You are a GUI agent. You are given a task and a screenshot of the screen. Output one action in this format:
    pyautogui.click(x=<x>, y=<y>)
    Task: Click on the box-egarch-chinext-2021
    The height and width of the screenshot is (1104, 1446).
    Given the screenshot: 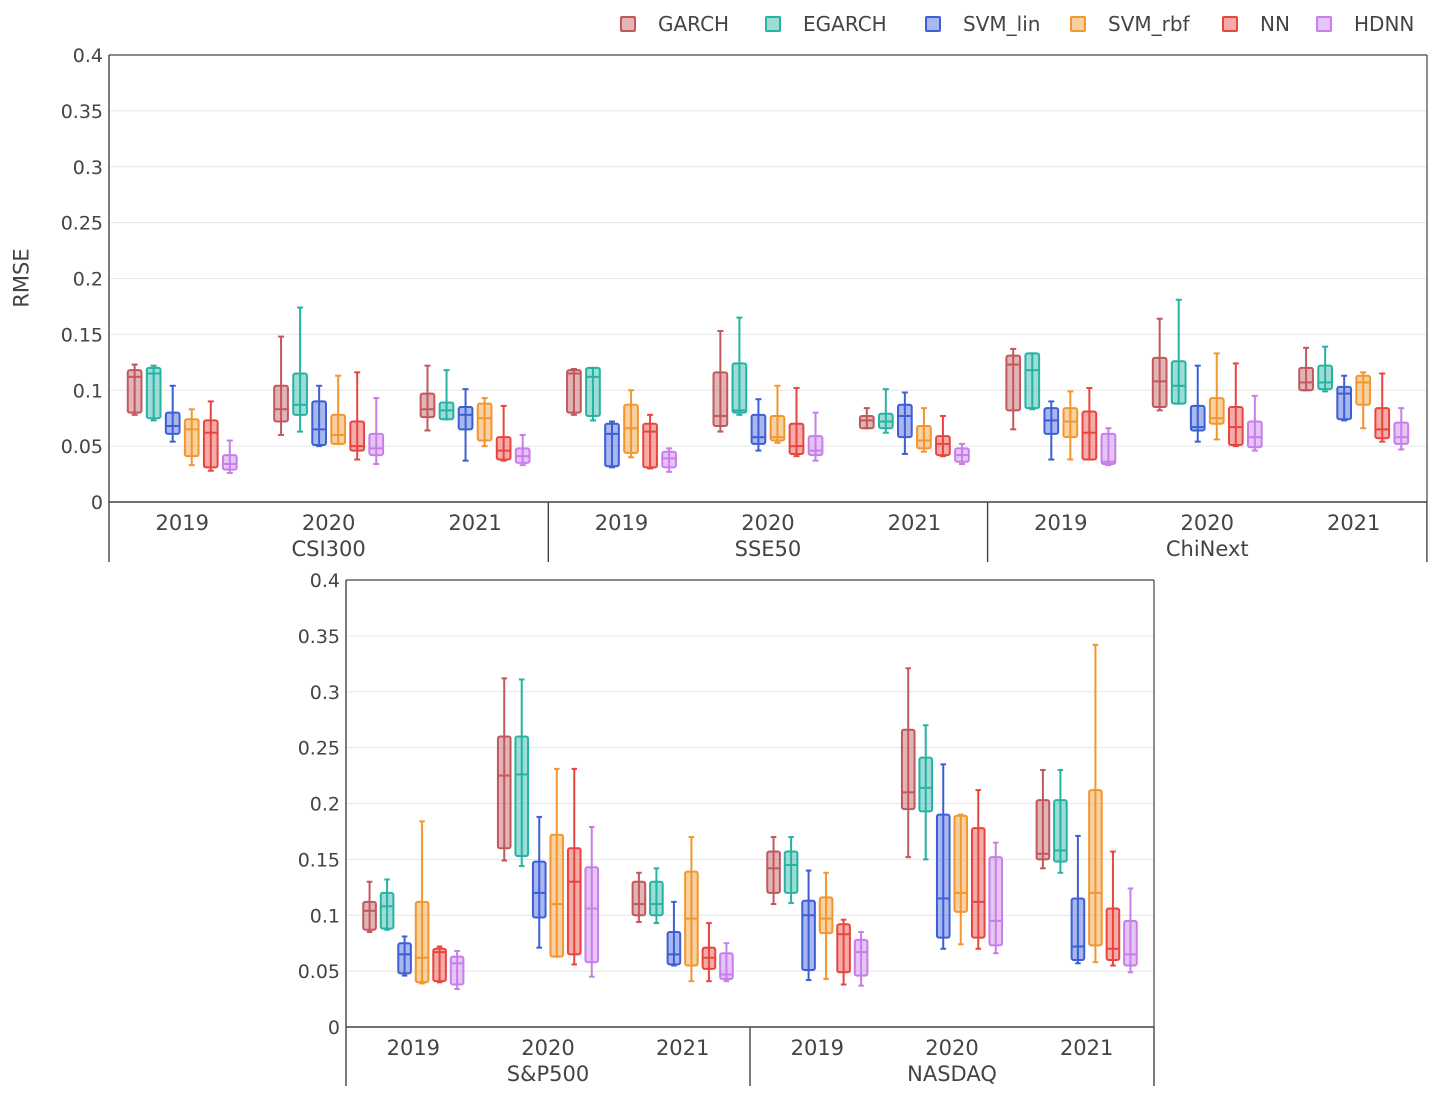 What is the action you would take?
    pyautogui.click(x=1325, y=369)
    